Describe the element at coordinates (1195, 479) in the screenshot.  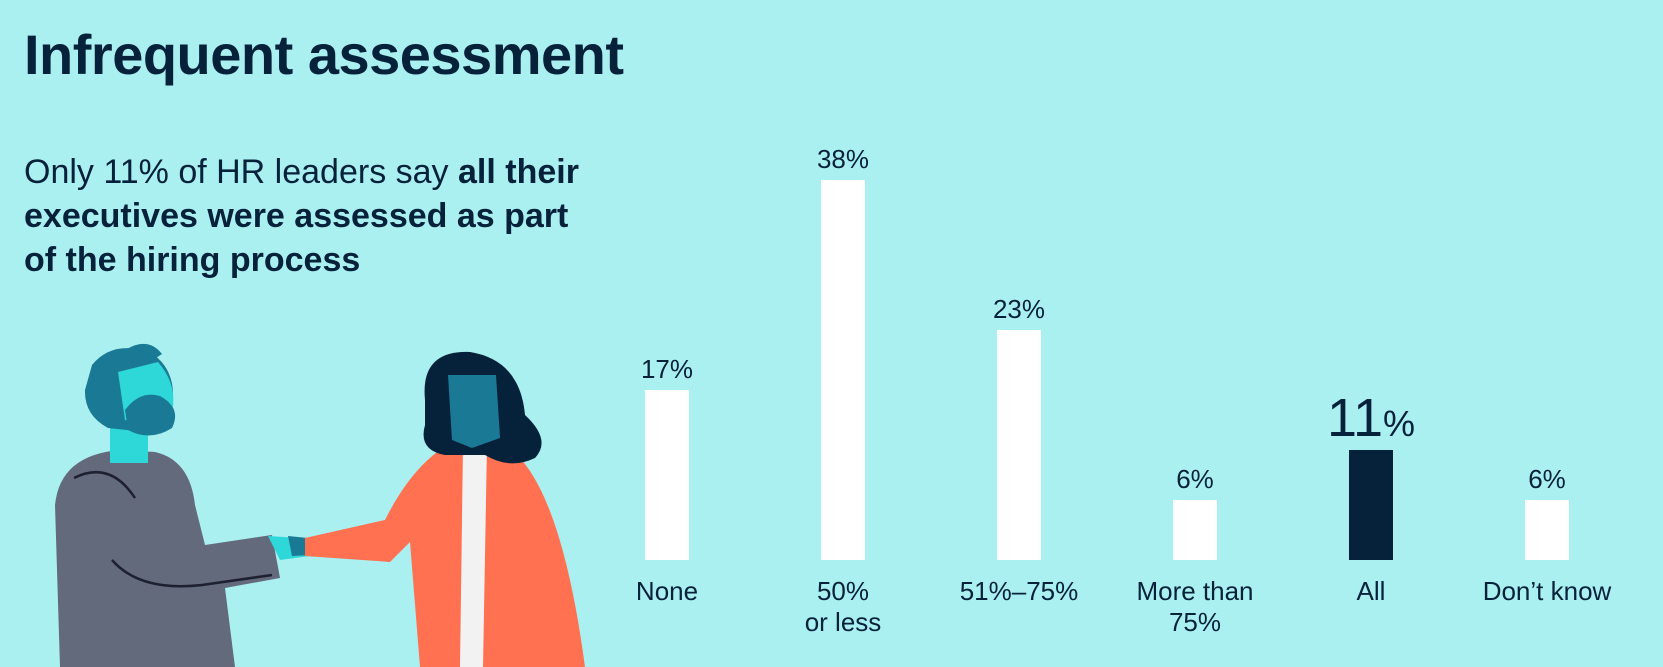
I see `value-label-3: 6%` at that location.